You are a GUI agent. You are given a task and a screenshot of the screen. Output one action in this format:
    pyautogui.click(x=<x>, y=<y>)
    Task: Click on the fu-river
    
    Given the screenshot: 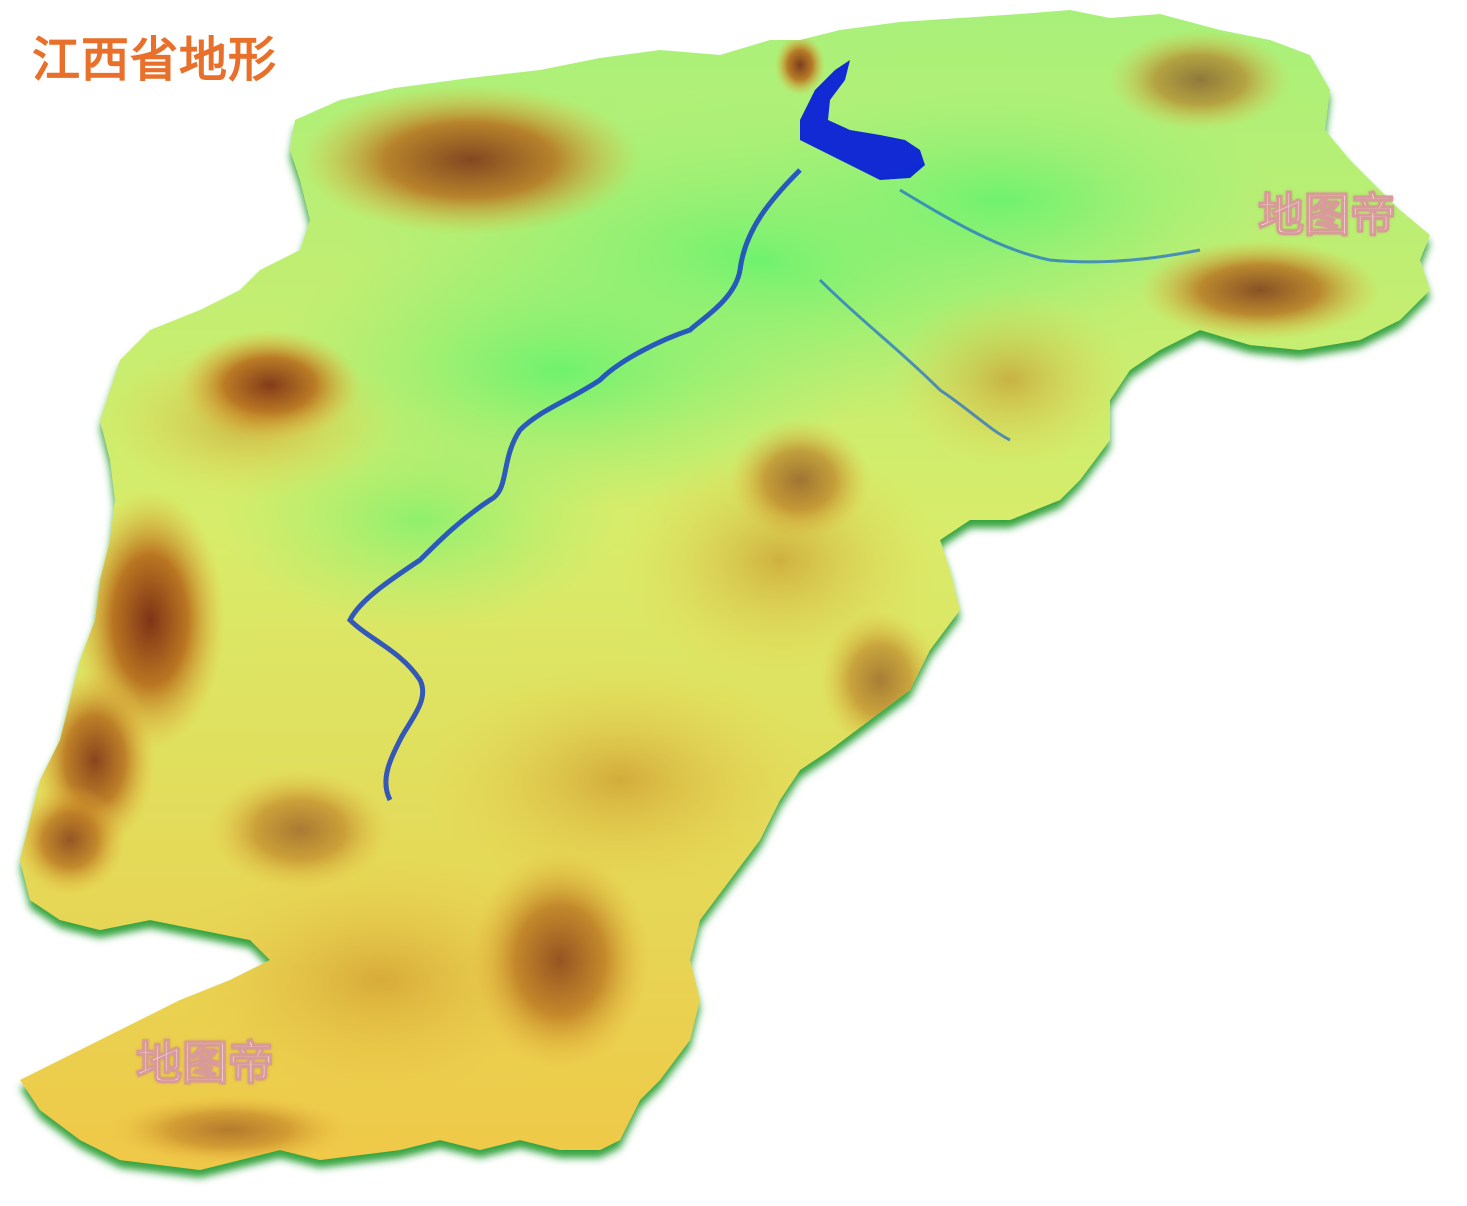 What is the action you would take?
    pyautogui.click(x=914, y=360)
    